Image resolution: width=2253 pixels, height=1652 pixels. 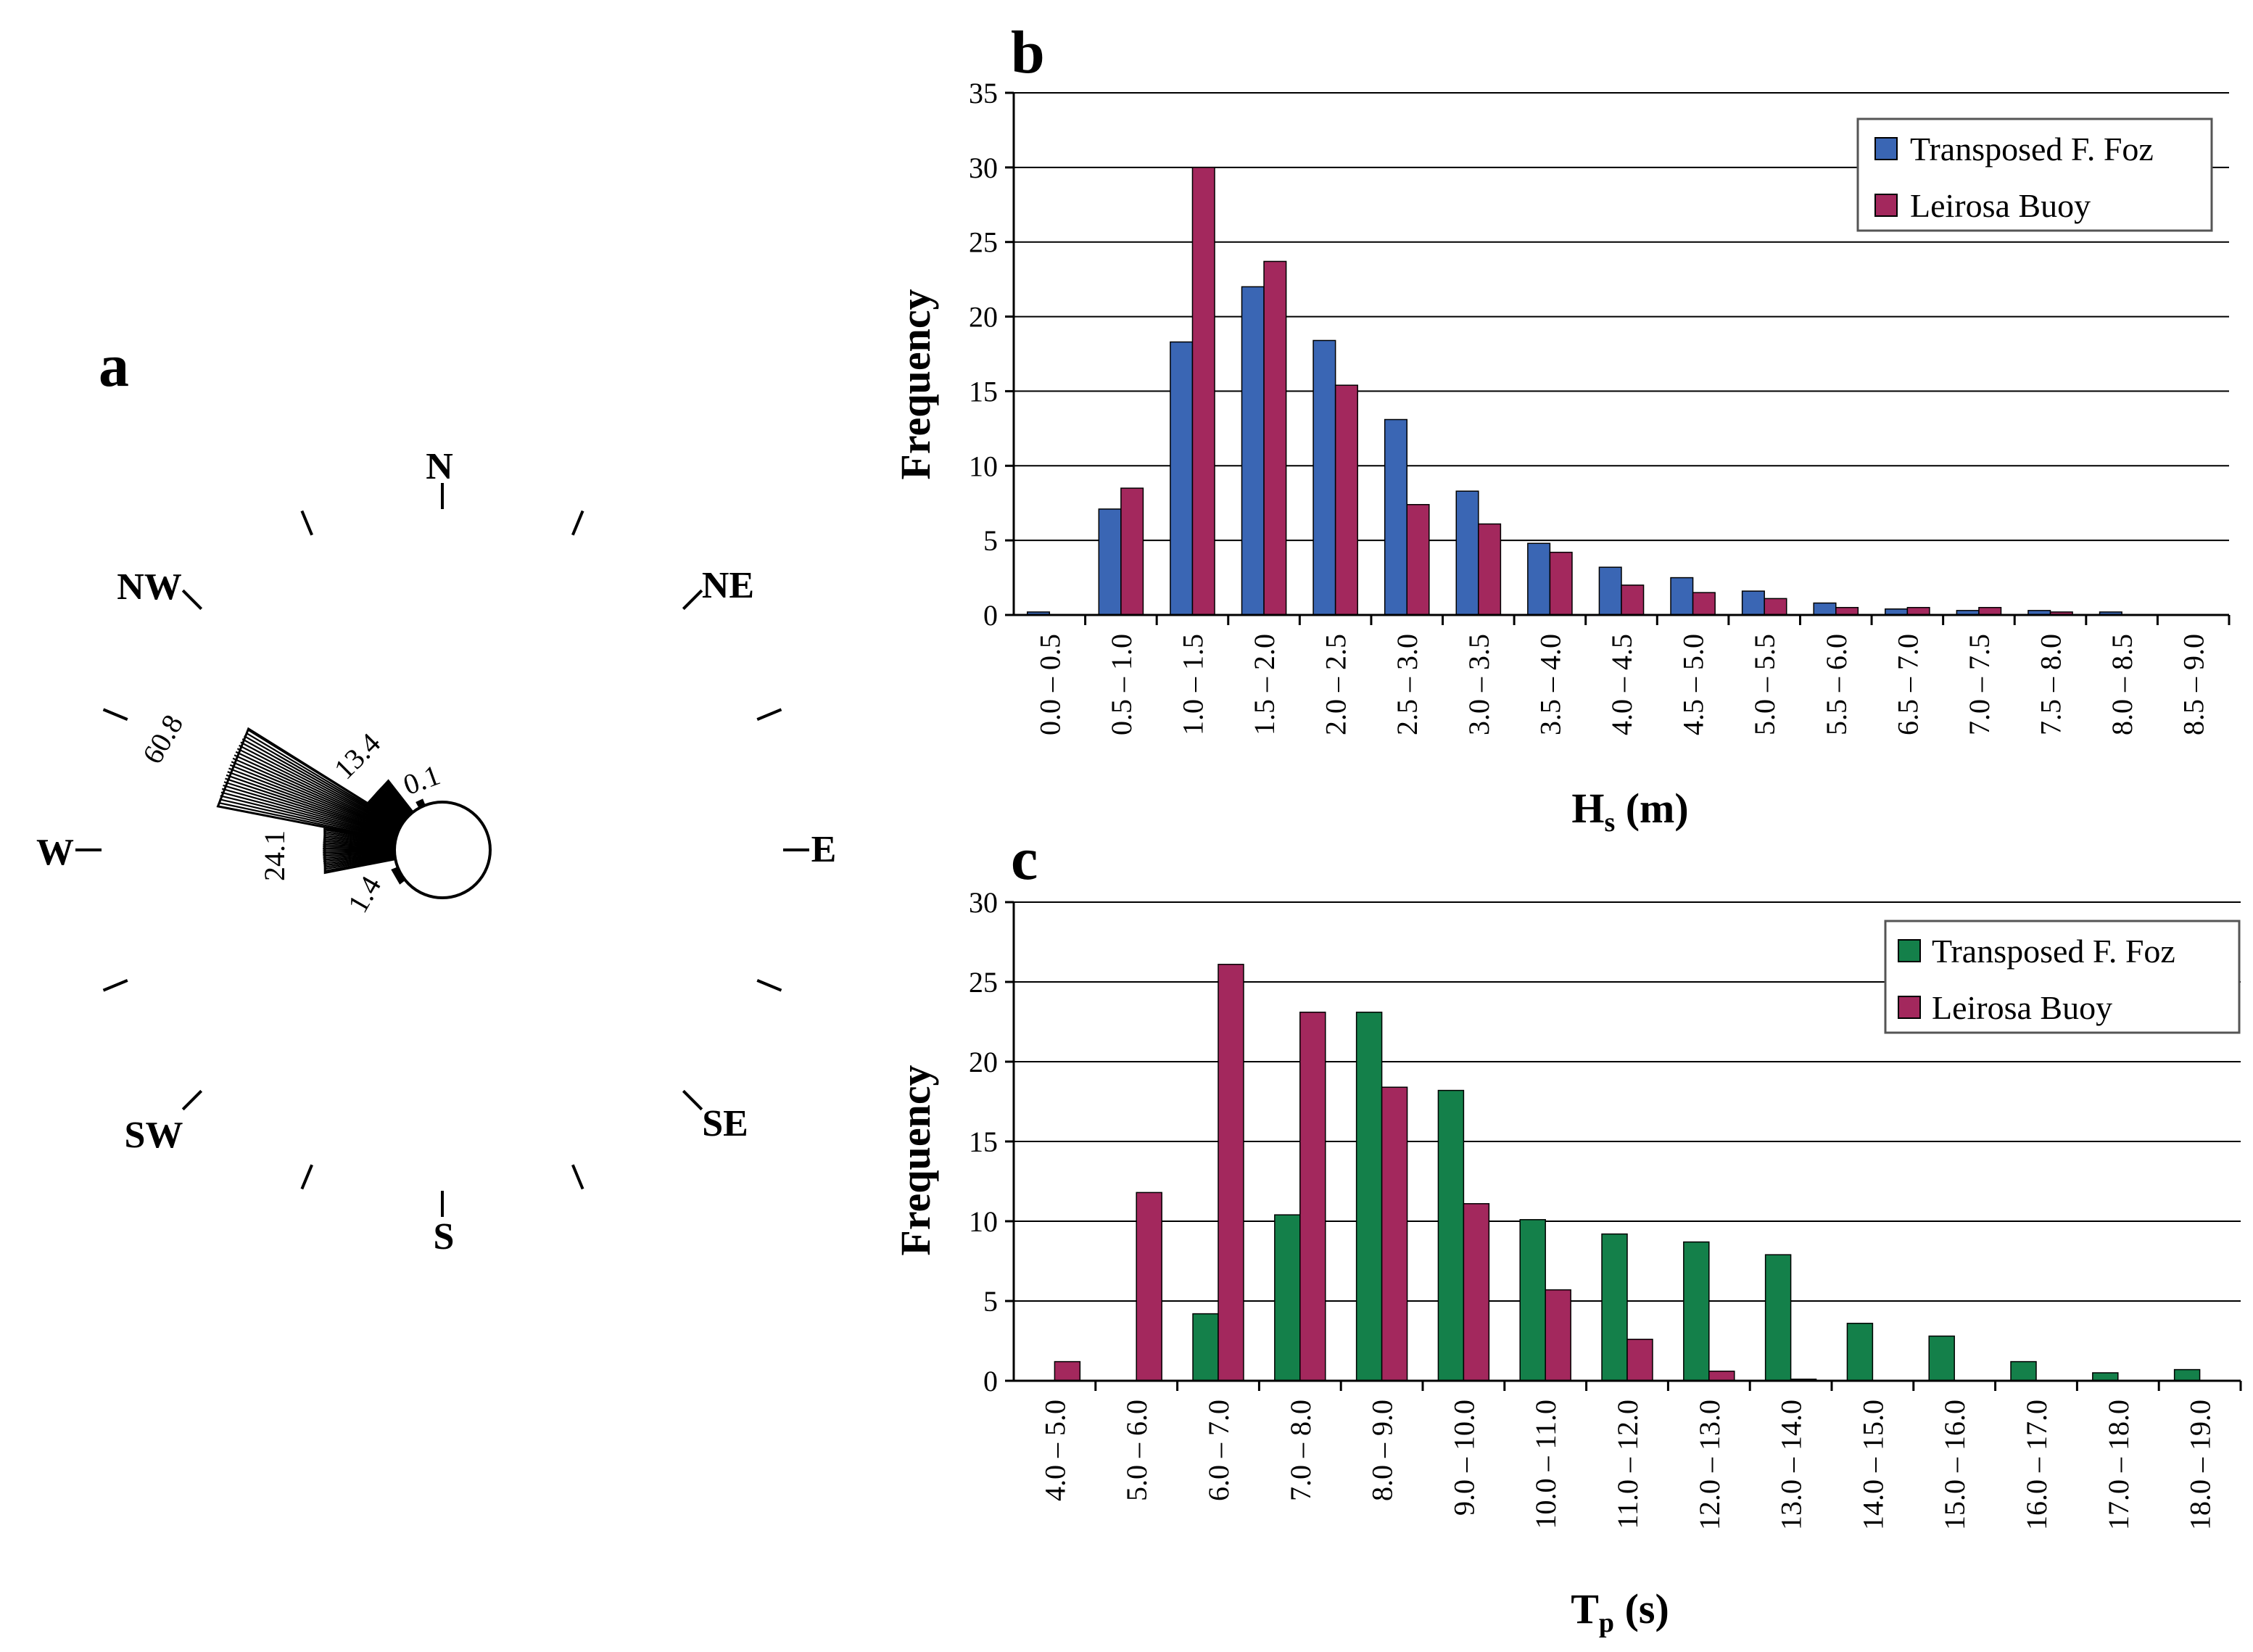 I want to click on b-legend-label-leirosa: Leirosa Buoy, so click(x=2000, y=206).